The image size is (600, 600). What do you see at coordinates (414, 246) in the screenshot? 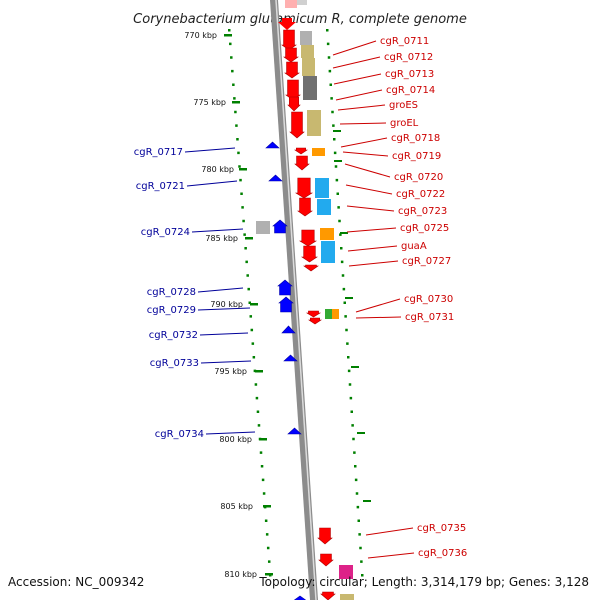
I see `forward-gene-label: guaA` at bounding box center [414, 246].